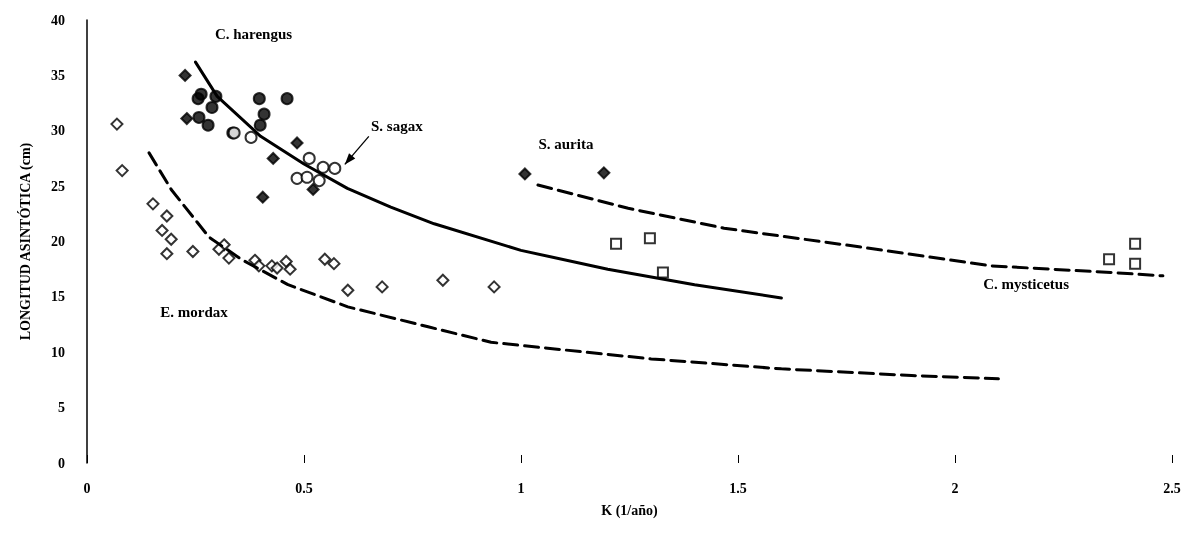 The width and height of the screenshot is (1191, 558). I want to click on x-tick-label: 0.5, so click(304, 488).